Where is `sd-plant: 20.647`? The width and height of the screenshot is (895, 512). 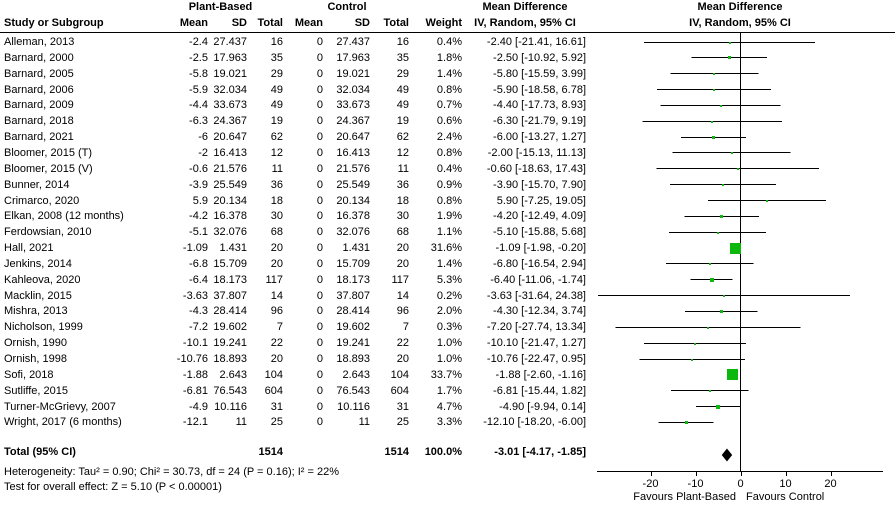
sd-plant: 20.647 is located at coordinates (230, 137).